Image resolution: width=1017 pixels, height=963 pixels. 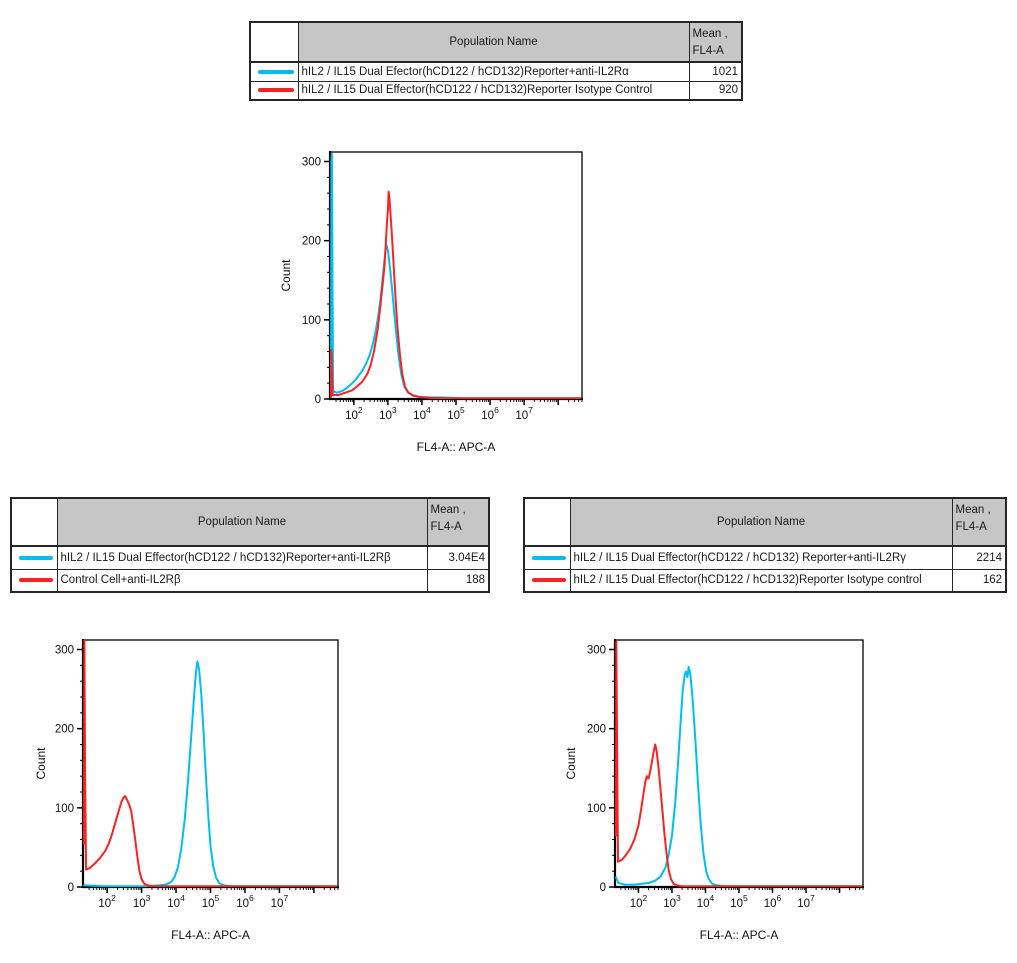 I want to click on mean-value: 188, so click(x=458, y=580).